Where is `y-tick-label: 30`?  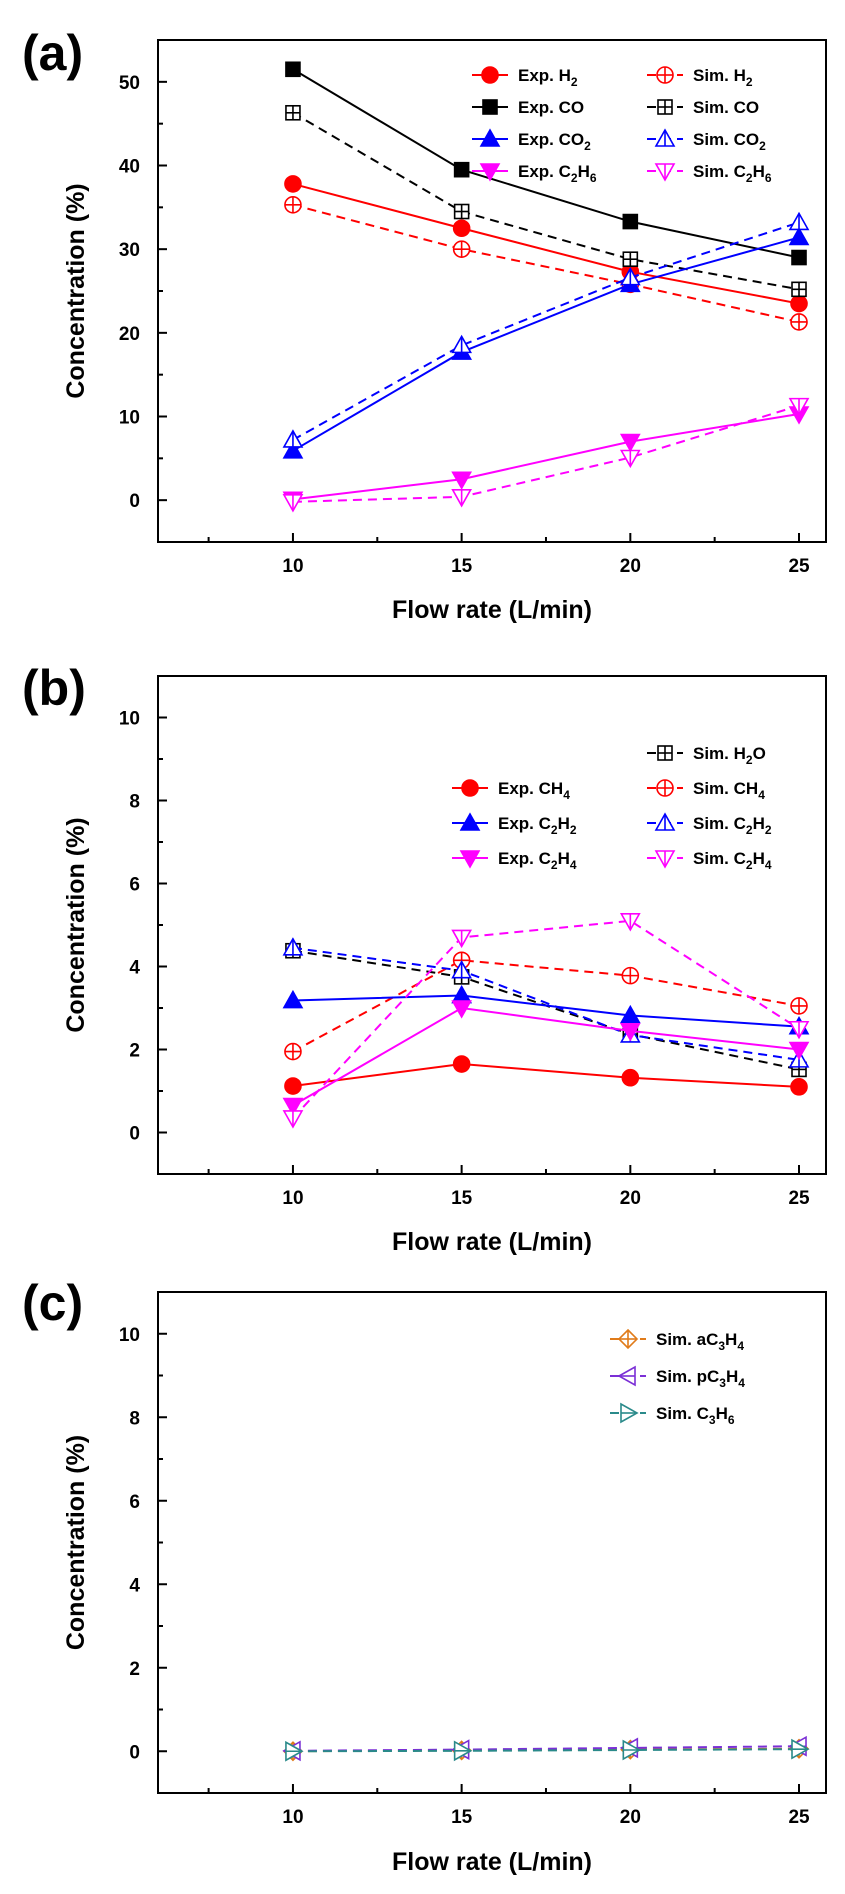
y-tick-label: 30 is located at coordinates (129, 250).